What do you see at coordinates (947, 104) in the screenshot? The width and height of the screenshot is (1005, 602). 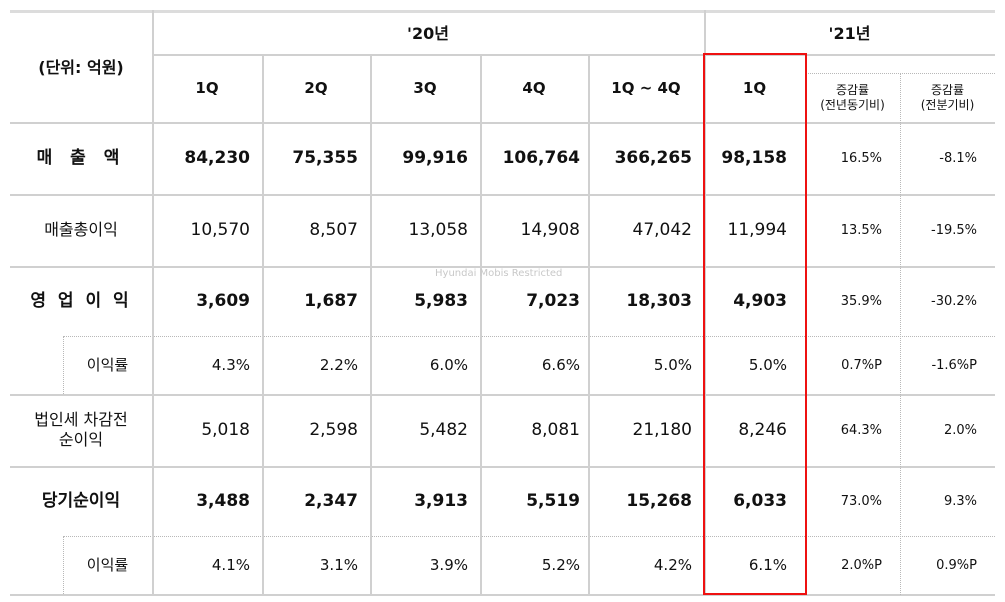 I see `qoq-change-sub: (전분기비)` at bounding box center [947, 104].